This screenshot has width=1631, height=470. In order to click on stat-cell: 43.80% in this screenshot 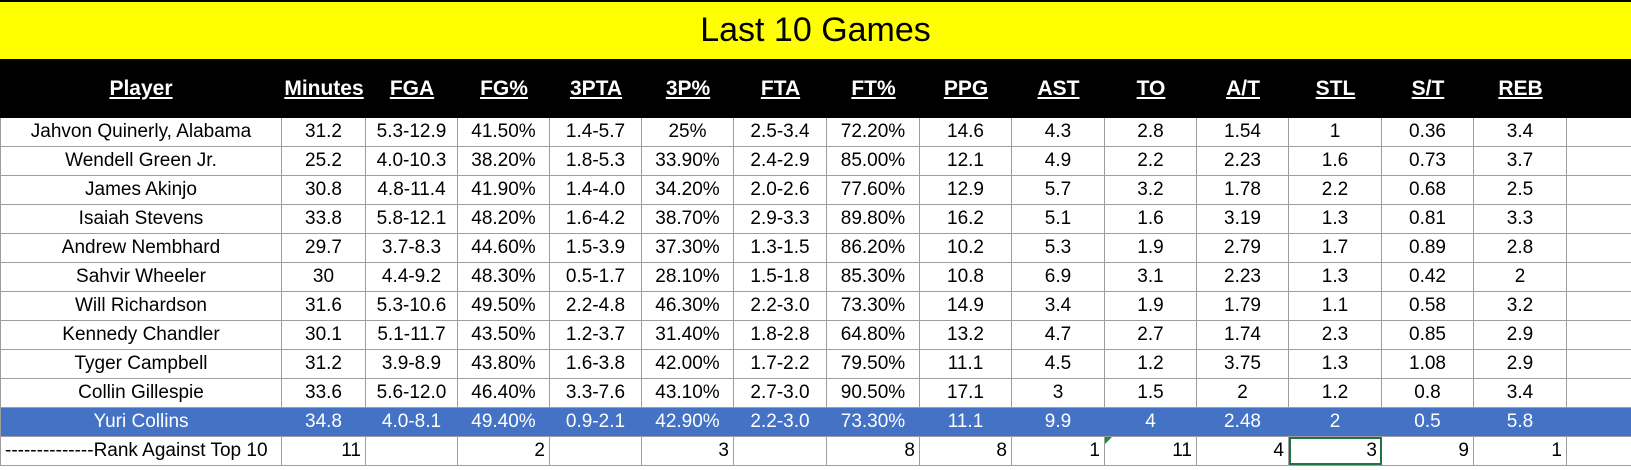, I will do `click(504, 364)`.